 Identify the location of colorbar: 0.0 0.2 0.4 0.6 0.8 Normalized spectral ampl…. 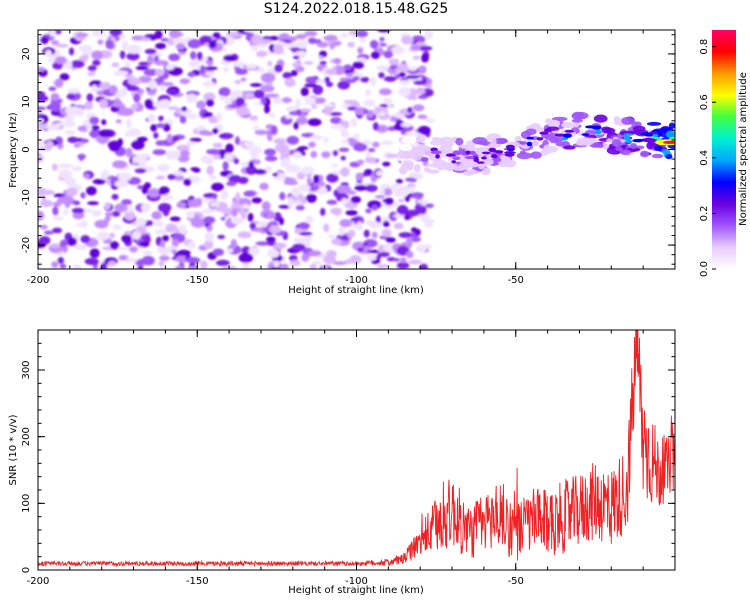
(724, 153).